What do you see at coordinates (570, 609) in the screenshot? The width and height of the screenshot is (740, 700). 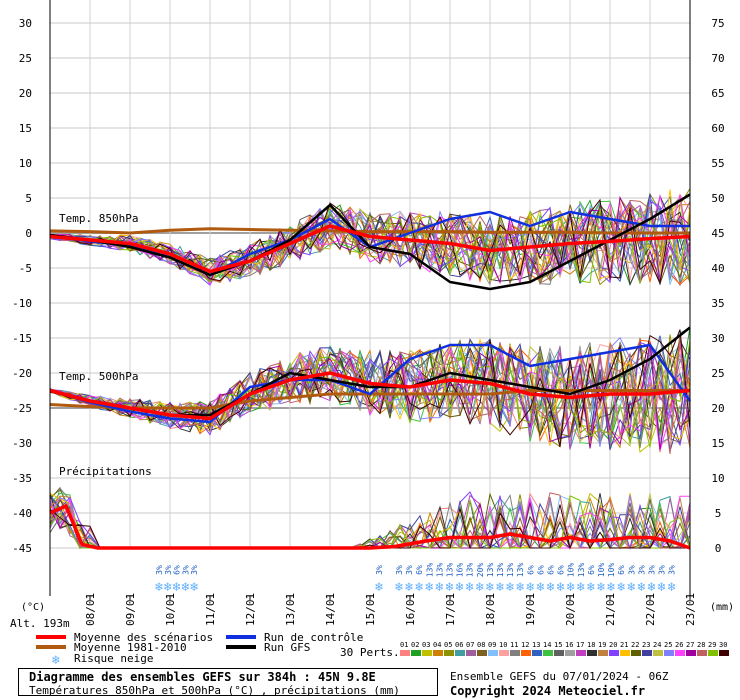 I see `date-label: 20/01` at bounding box center [570, 609].